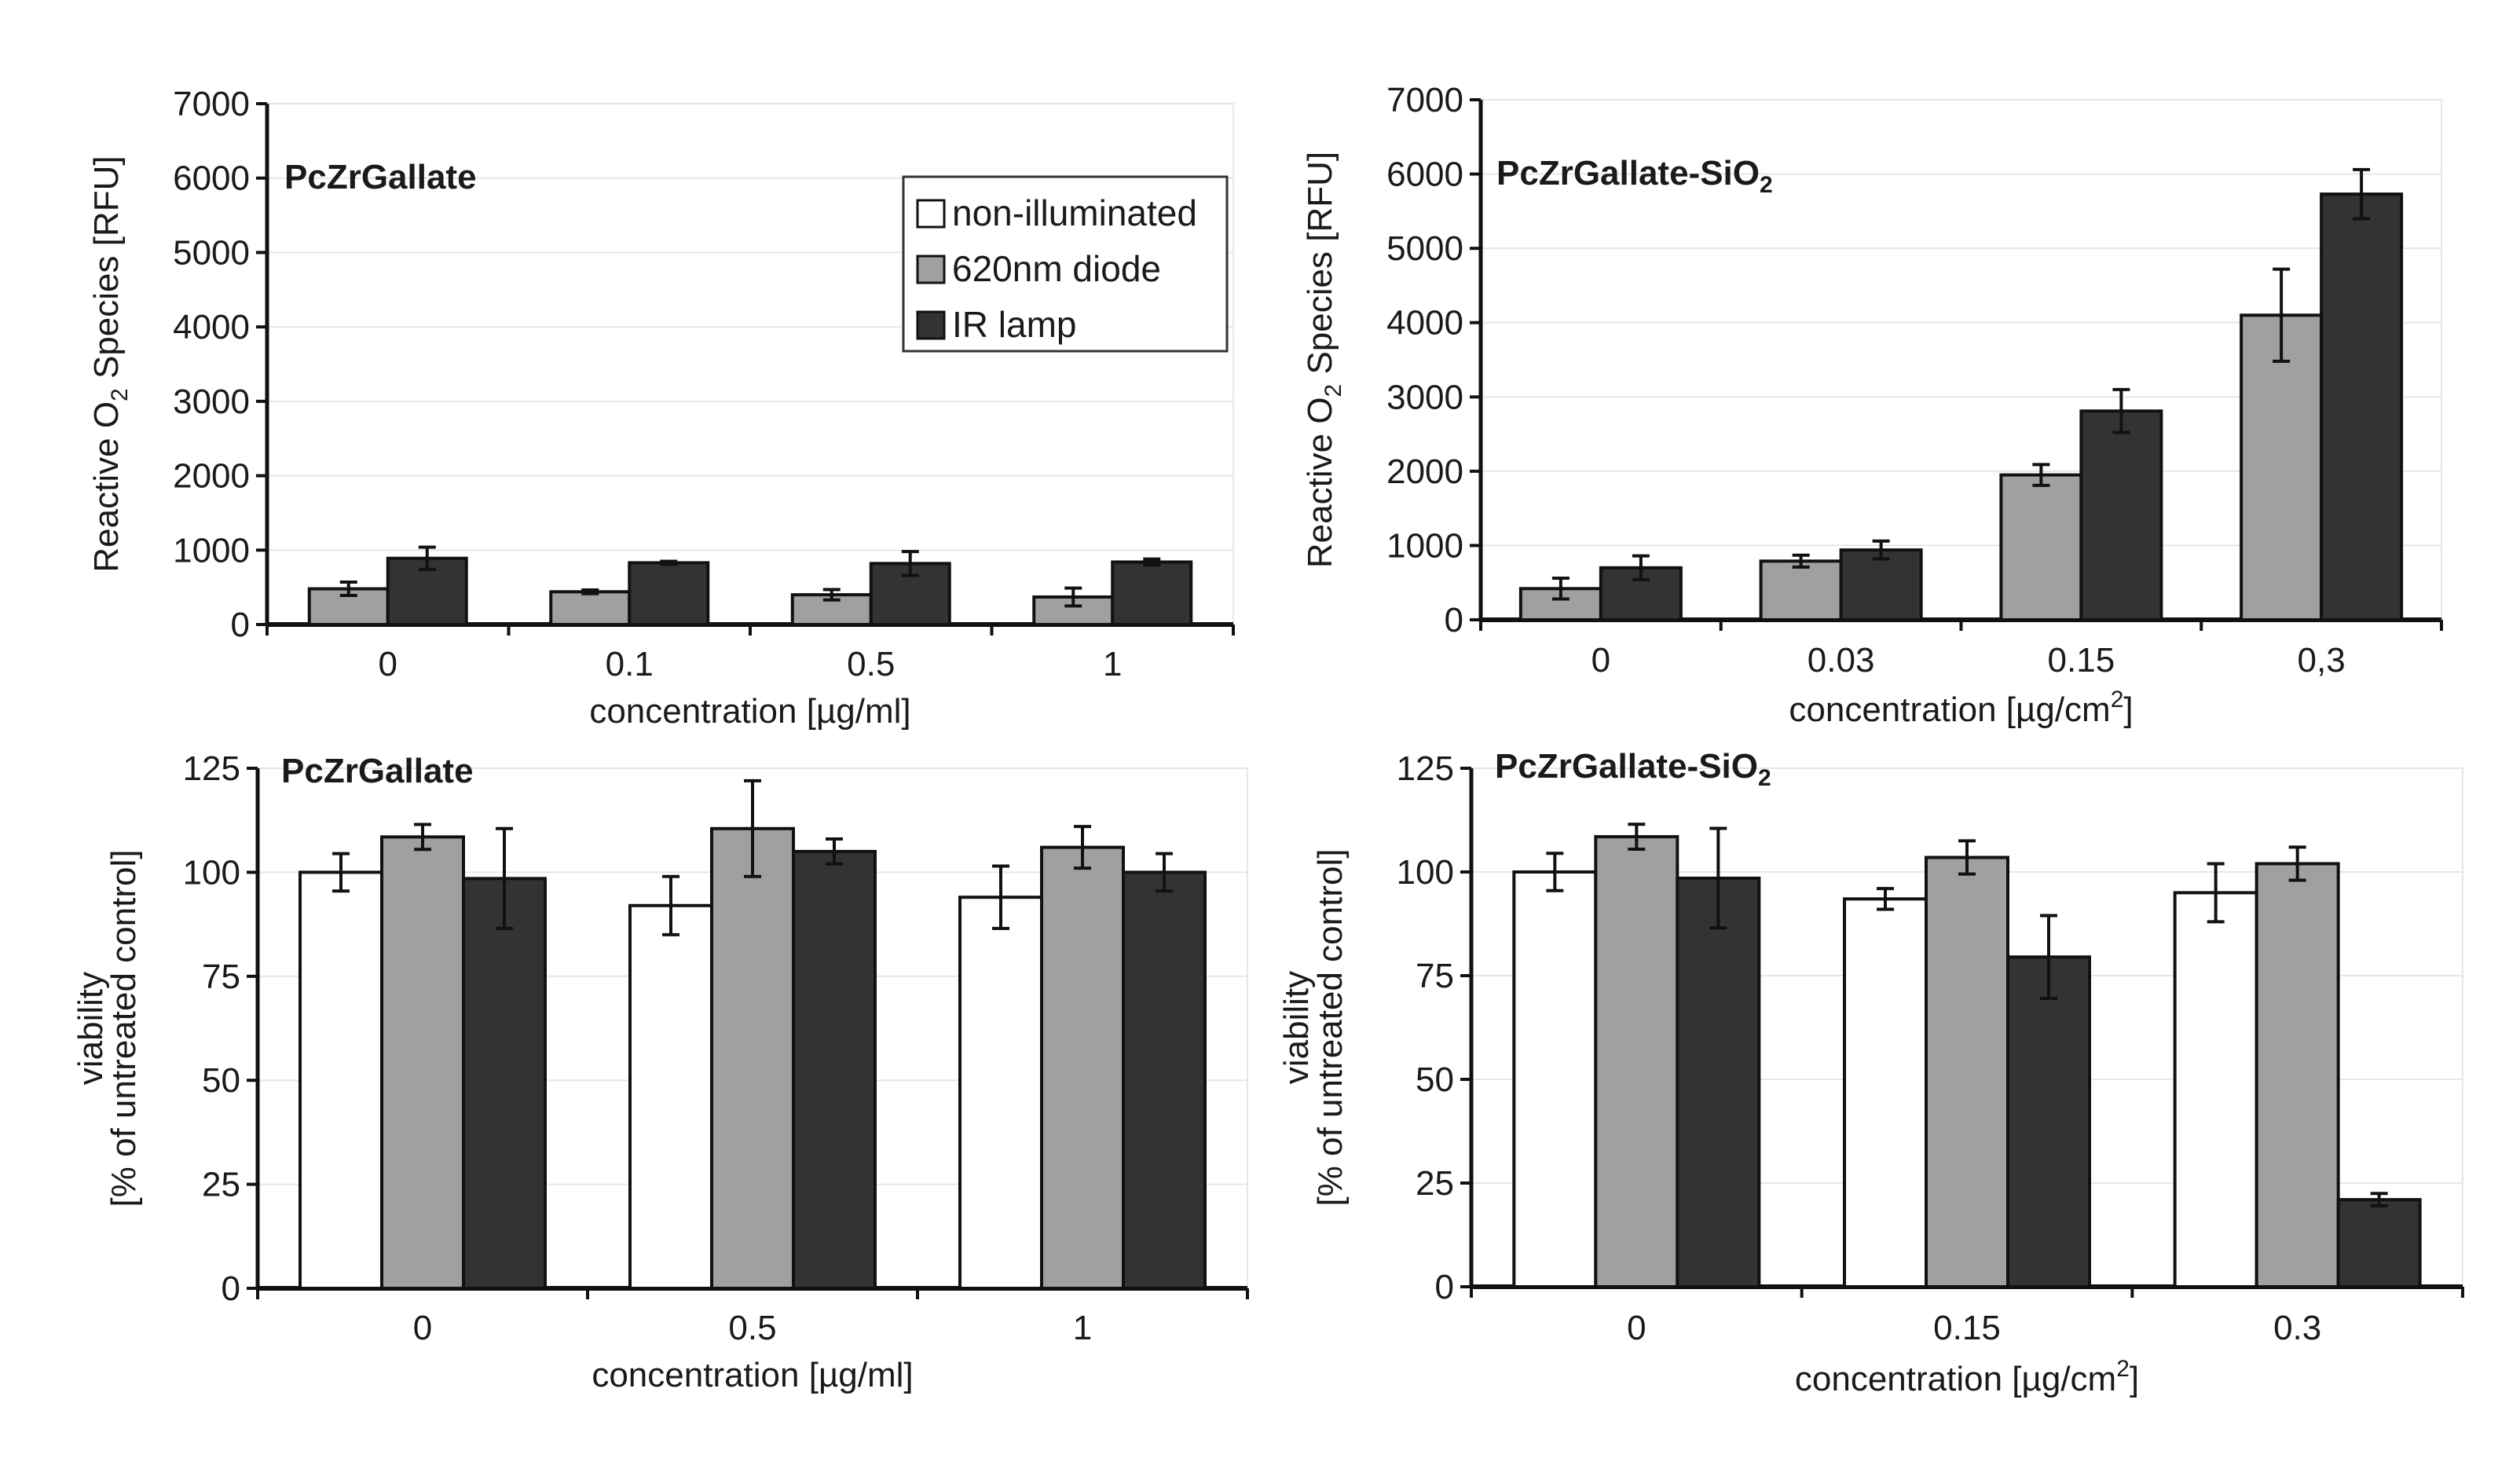 Image resolution: width=2520 pixels, height=1458 pixels. Describe the element at coordinates (2297, 1328) in the screenshot. I see `x-tick-label: 0.3` at that location.